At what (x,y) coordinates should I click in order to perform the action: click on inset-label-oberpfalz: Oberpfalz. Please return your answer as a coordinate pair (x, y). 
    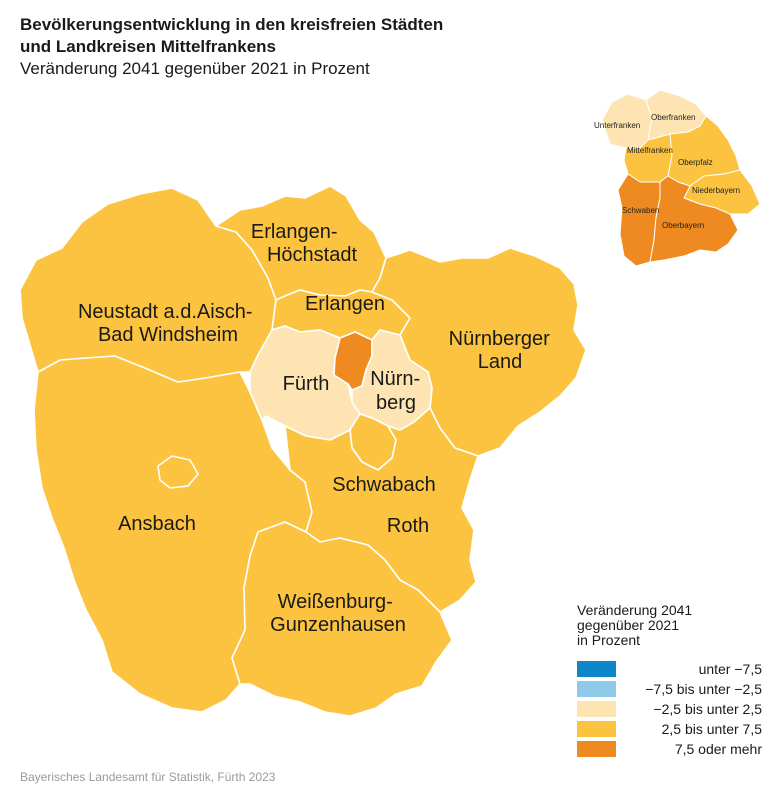
    Looking at the image, I should click on (695, 162).